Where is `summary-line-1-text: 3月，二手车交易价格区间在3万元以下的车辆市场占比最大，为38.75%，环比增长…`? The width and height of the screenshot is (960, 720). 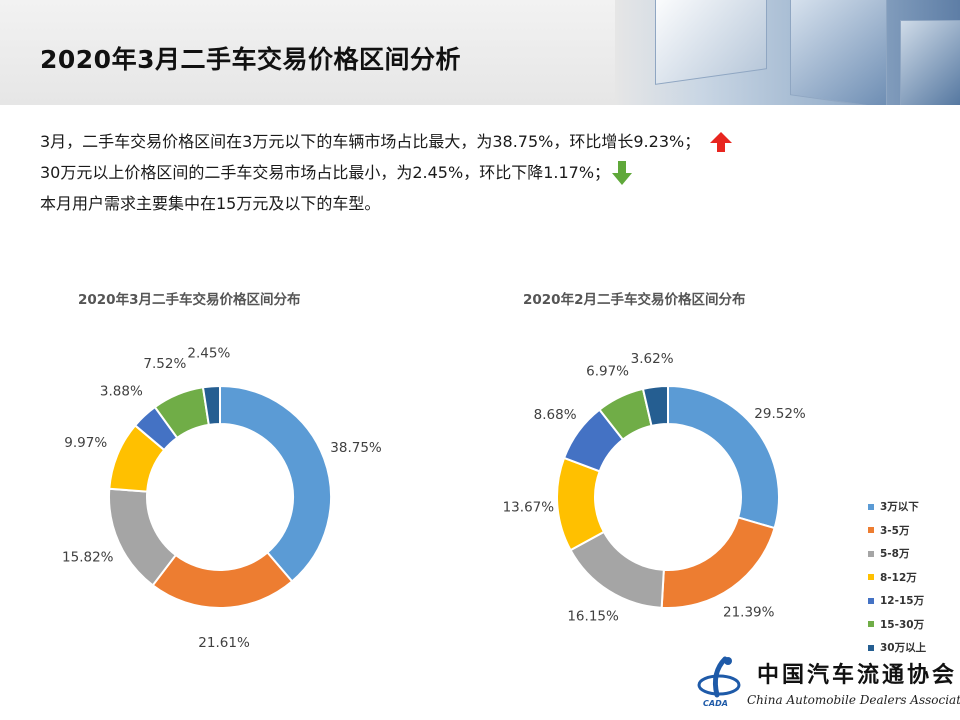 summary-line-1-text: 3月，二手车交易价格区间在3万元以下的车辆市场占比最大，为38.75%，环比增长… is located at coordinates (370, 141).